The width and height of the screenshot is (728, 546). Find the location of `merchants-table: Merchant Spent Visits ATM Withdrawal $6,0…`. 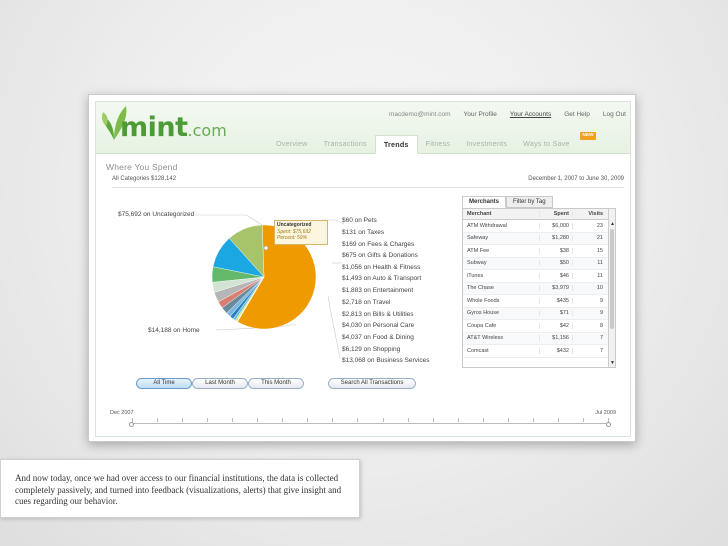

merchants-table: Merchant Spent Visits ATM Withdrawal $6,0… is located at coordinates (539, 288).